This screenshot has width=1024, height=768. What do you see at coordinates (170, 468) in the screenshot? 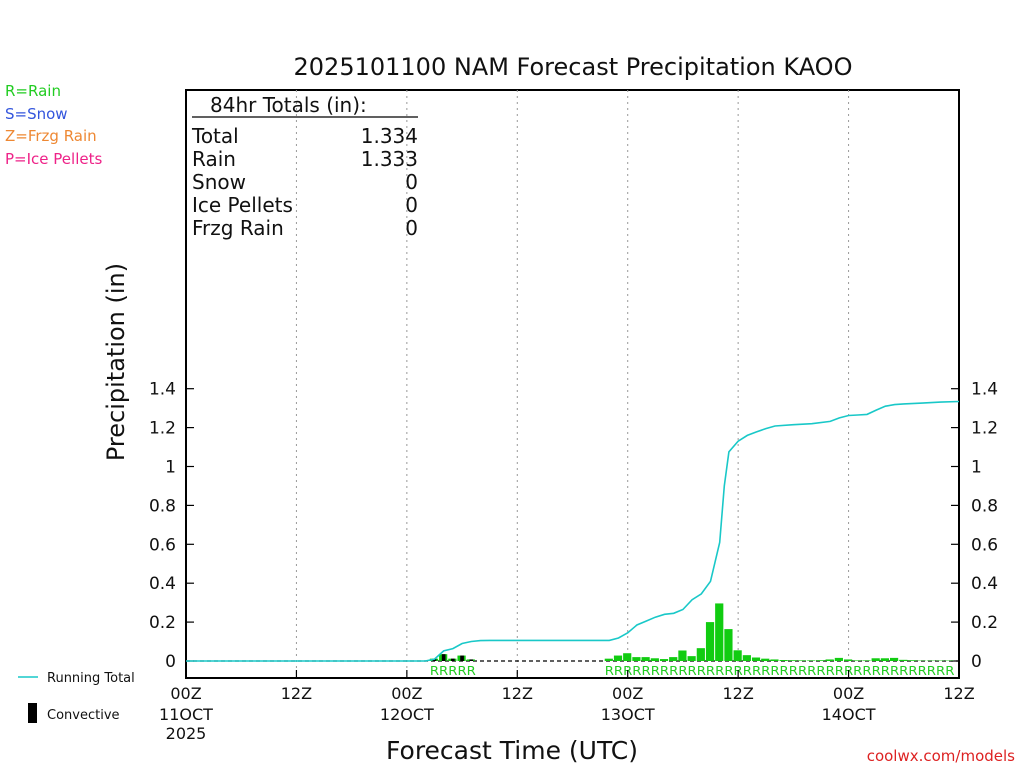
I see `y-tick-label-left: 1` at bounding box center [170, 468].